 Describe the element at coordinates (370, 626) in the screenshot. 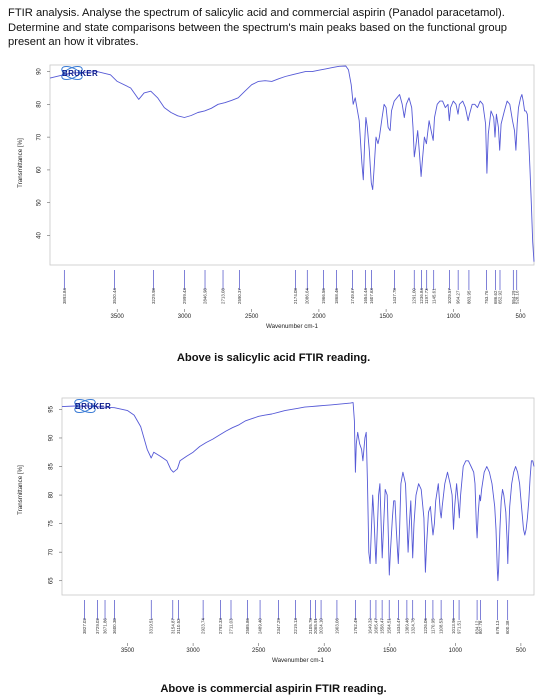

I see `peak-label: 1649.32` at that location.